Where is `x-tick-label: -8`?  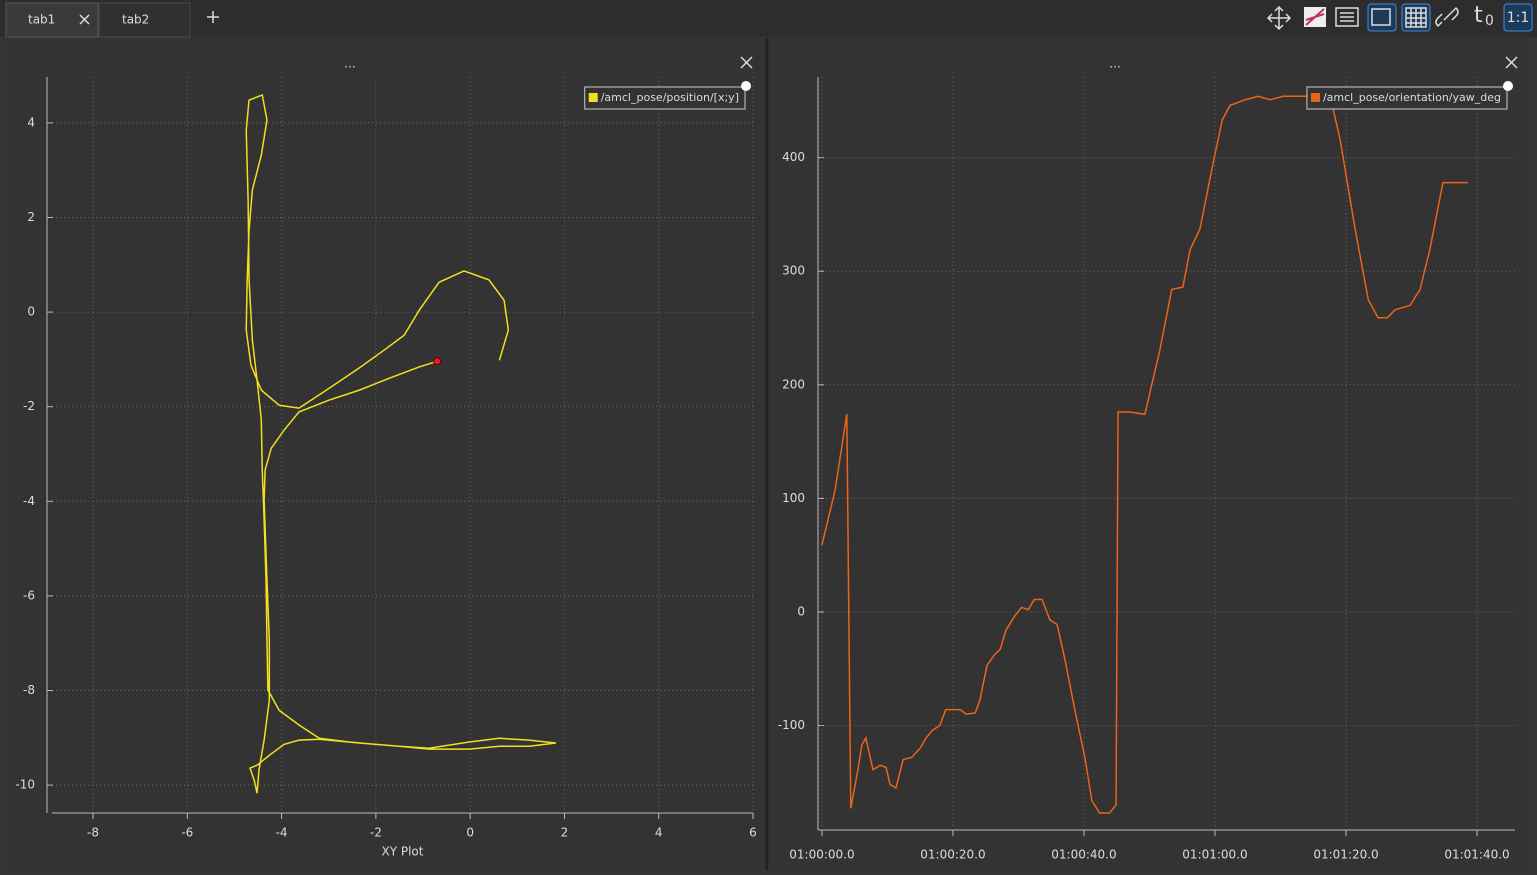
x-tick-label: -8 is located at coordinates (93, 833).